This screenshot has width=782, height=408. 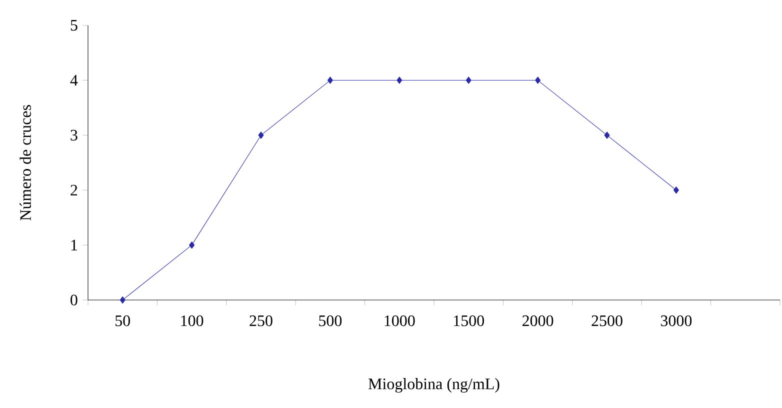 I want to click on y-tick-label: 5, so click(x=74, y=25).